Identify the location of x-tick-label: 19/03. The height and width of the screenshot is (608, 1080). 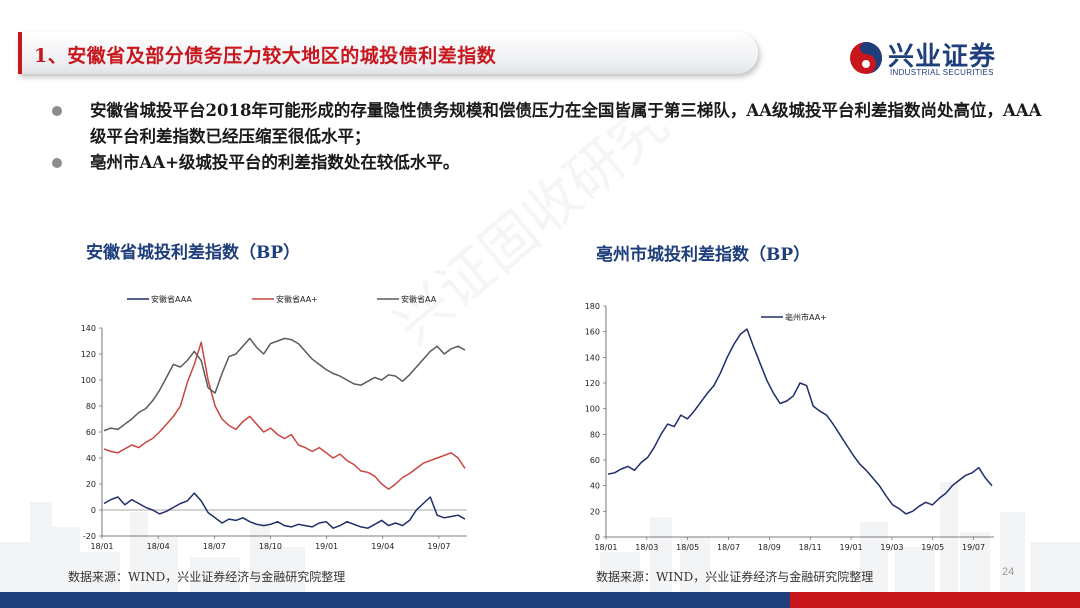
(891, 547).